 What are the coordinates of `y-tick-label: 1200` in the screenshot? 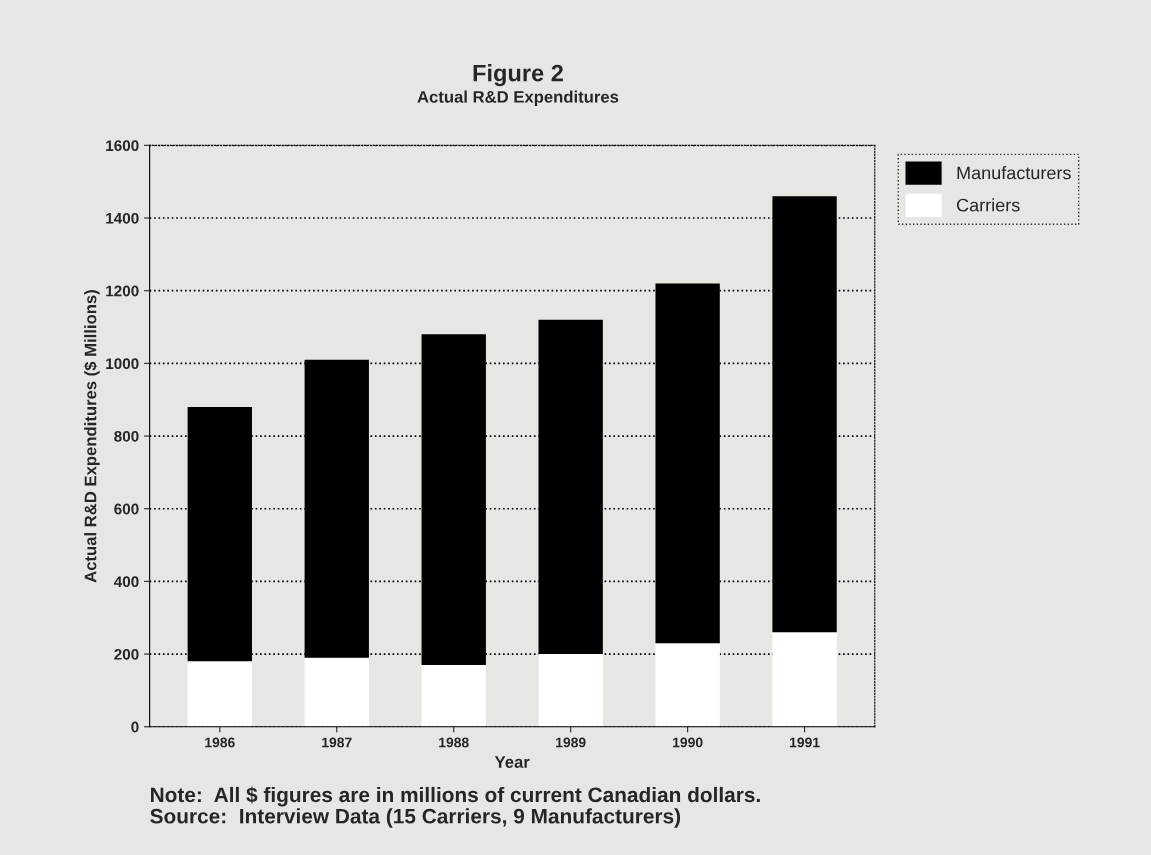 It's located at (122, 291).